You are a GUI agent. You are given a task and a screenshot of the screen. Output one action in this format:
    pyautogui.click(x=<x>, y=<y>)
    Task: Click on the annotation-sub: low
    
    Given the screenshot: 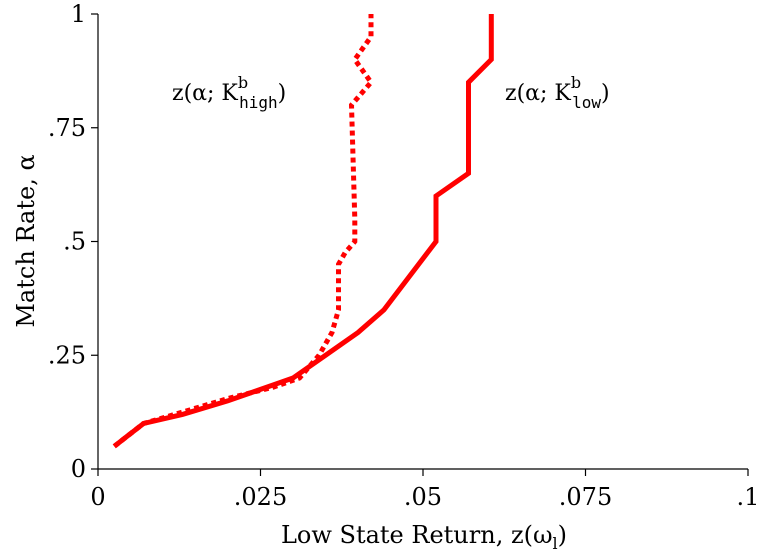 What is the action you would take?
    pyautogui.click(x=586, y=102)
    